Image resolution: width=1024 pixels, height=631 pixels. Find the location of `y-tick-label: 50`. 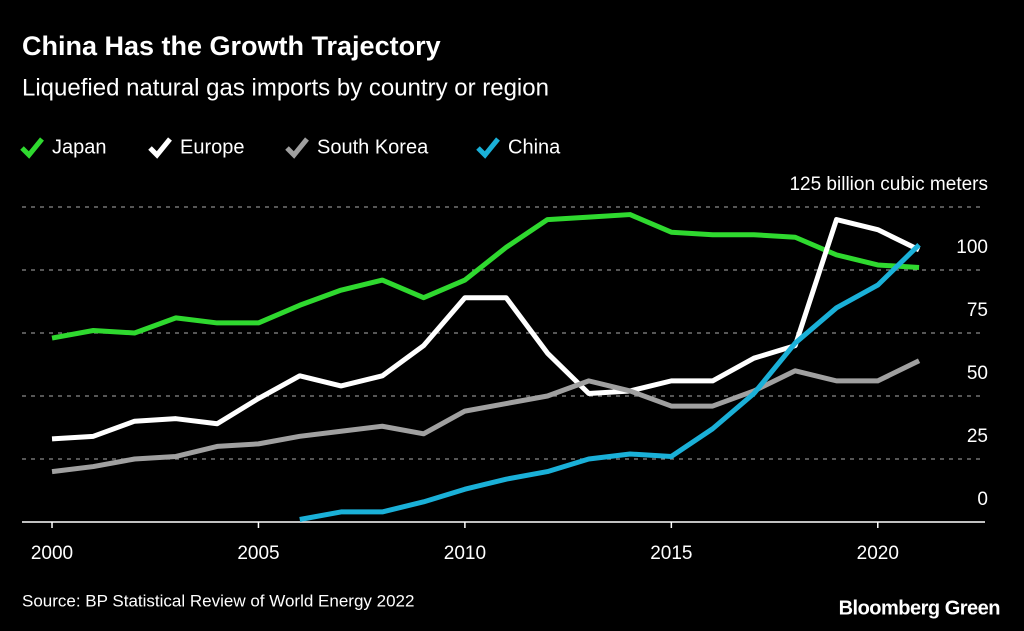

y-tick-label: 50 is located at coordinates (977, 373).